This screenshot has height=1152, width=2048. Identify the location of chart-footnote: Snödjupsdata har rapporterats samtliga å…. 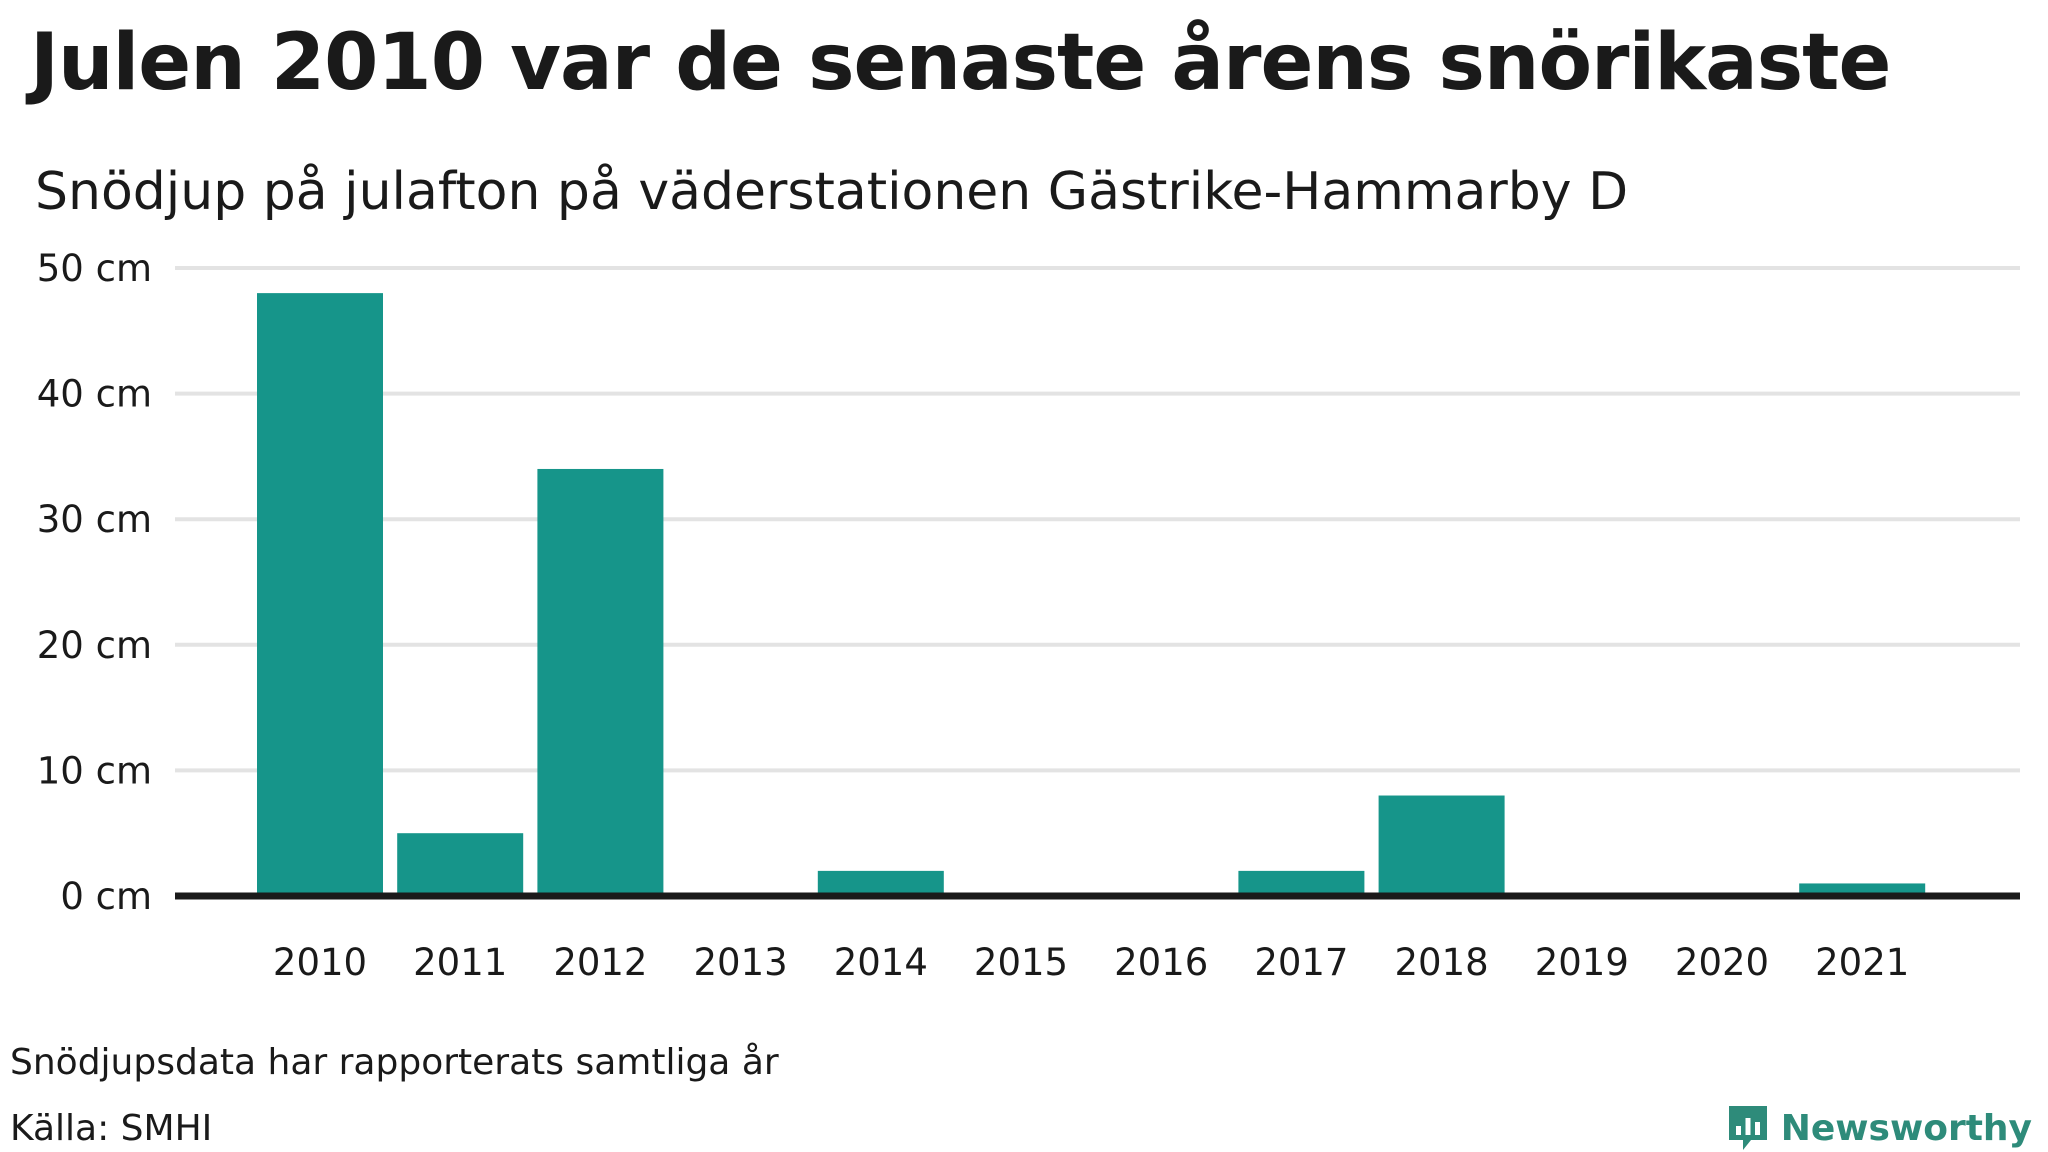
(394, 1062).